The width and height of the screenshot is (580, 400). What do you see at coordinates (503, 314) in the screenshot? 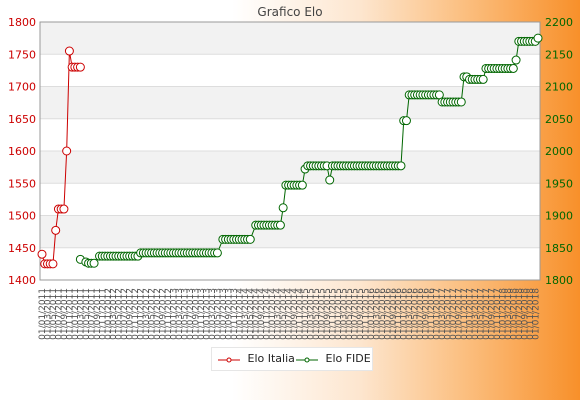
I see `x-tick-label: 01/01/2018` at bounding box center [503, 314].